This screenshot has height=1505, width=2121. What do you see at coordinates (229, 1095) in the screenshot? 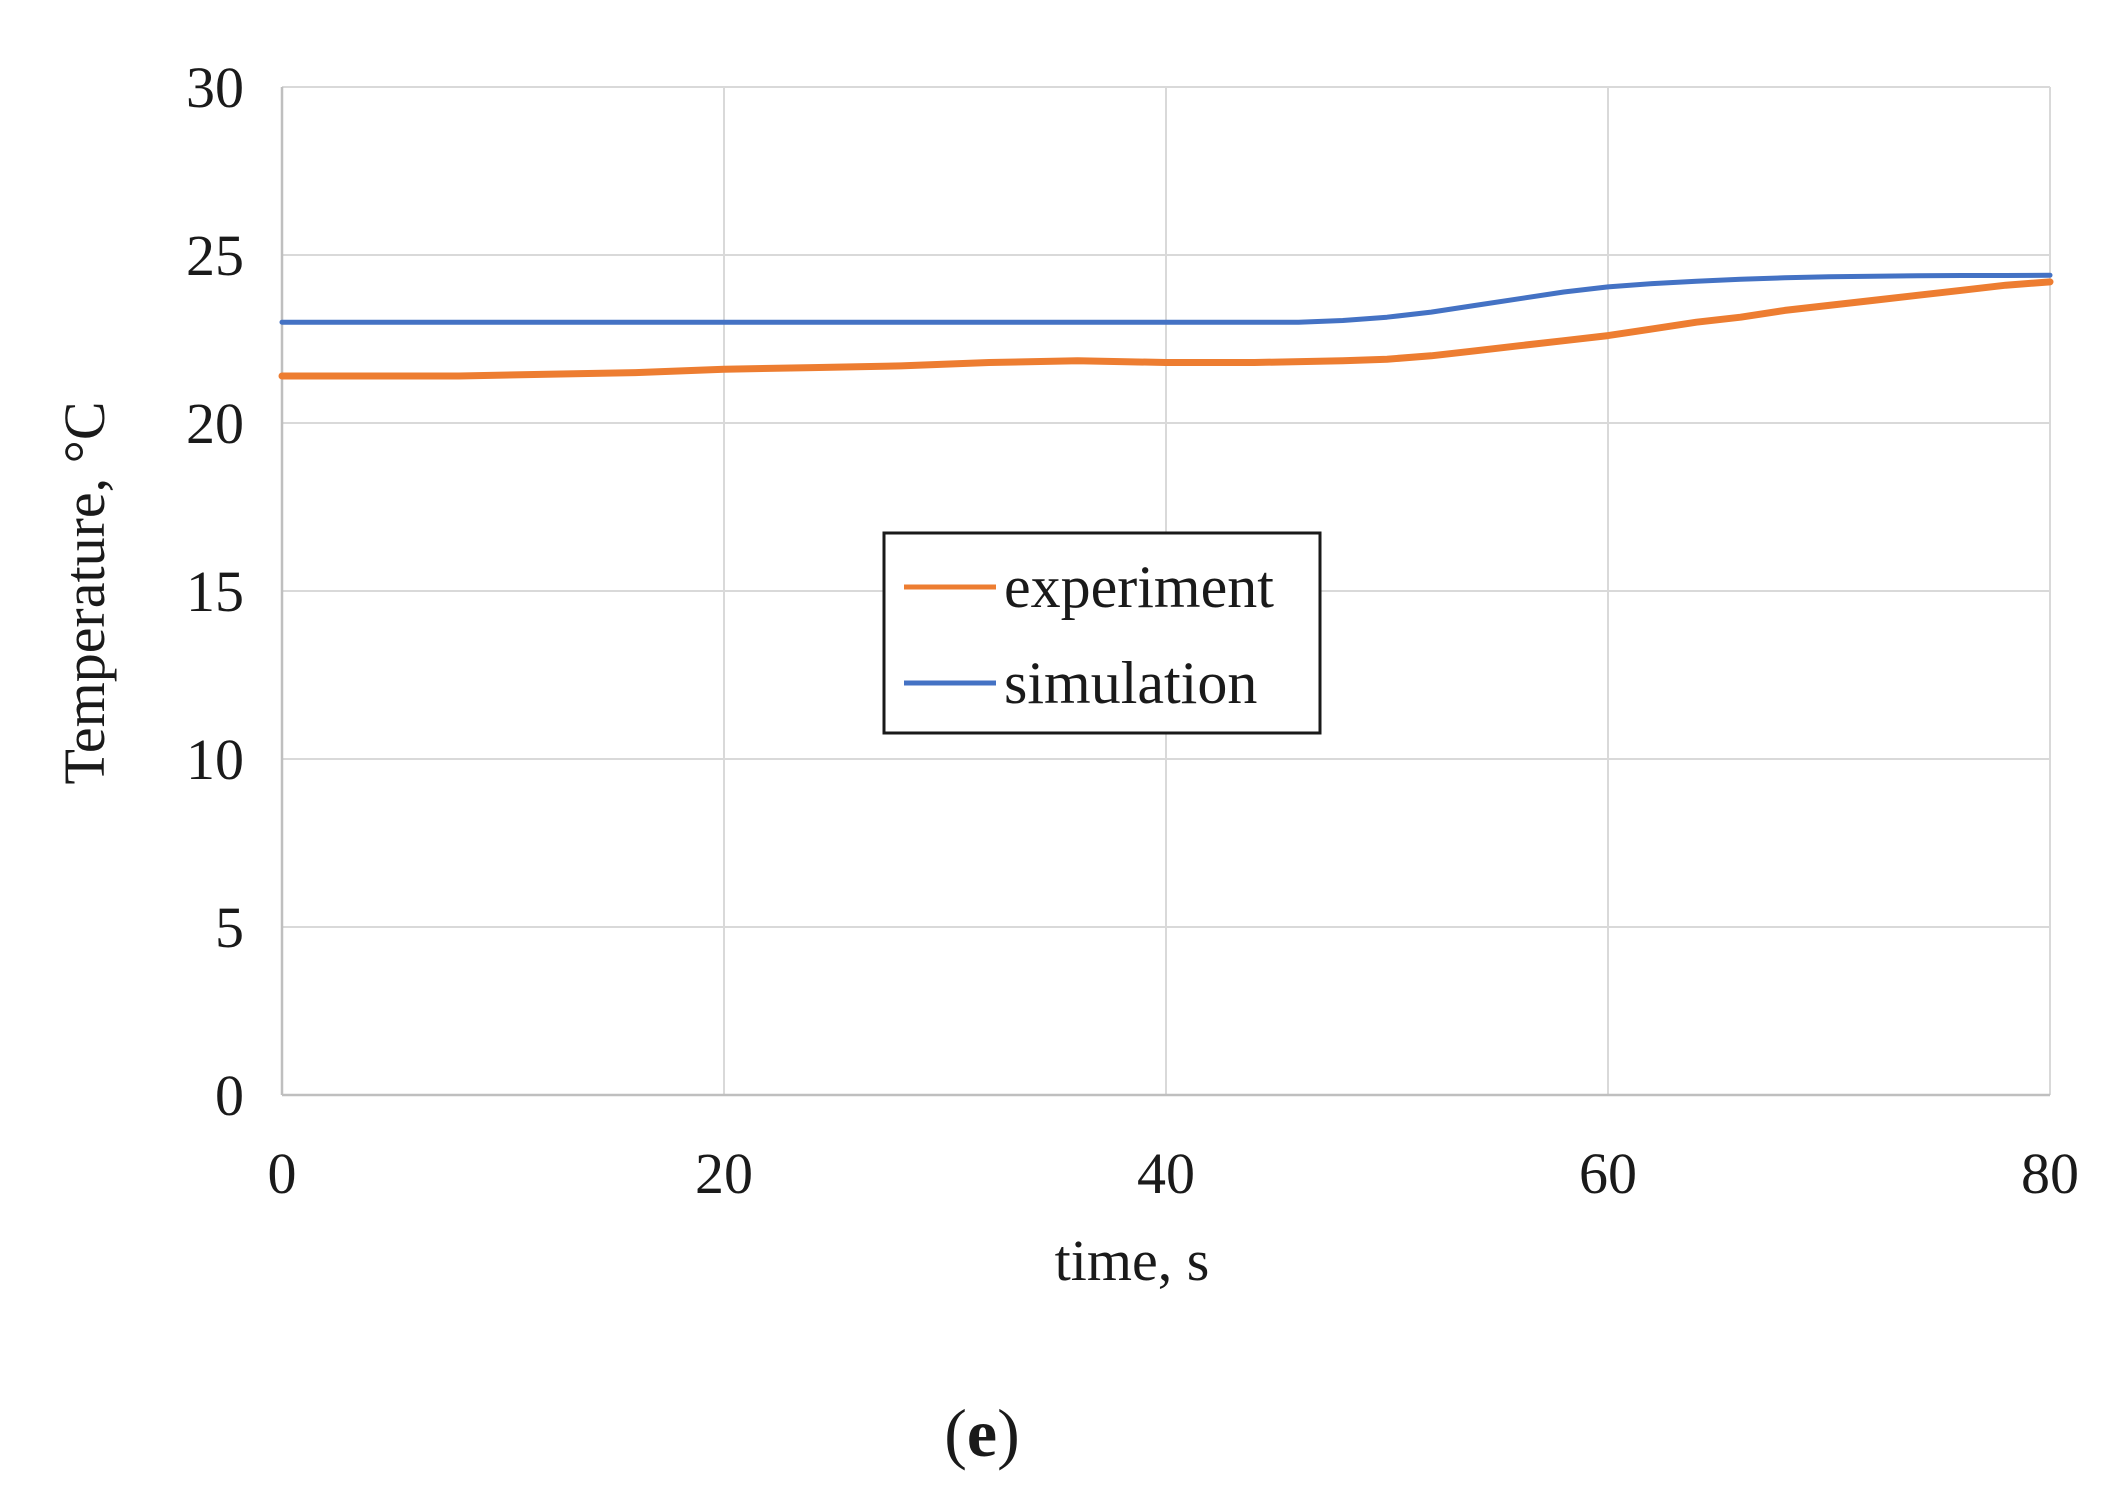
I see `y-tick-label-0: 0` at bounding box center [229, 1095].